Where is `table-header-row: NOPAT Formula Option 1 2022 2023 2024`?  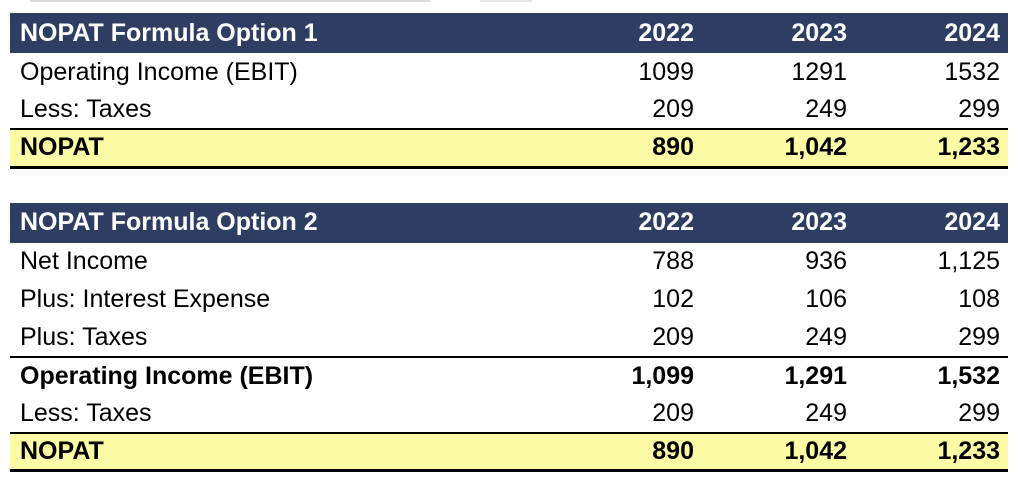
table-header-row: NOPAT Formula Option 1 2022 2023 2024 is located at coordinates (509, 33).